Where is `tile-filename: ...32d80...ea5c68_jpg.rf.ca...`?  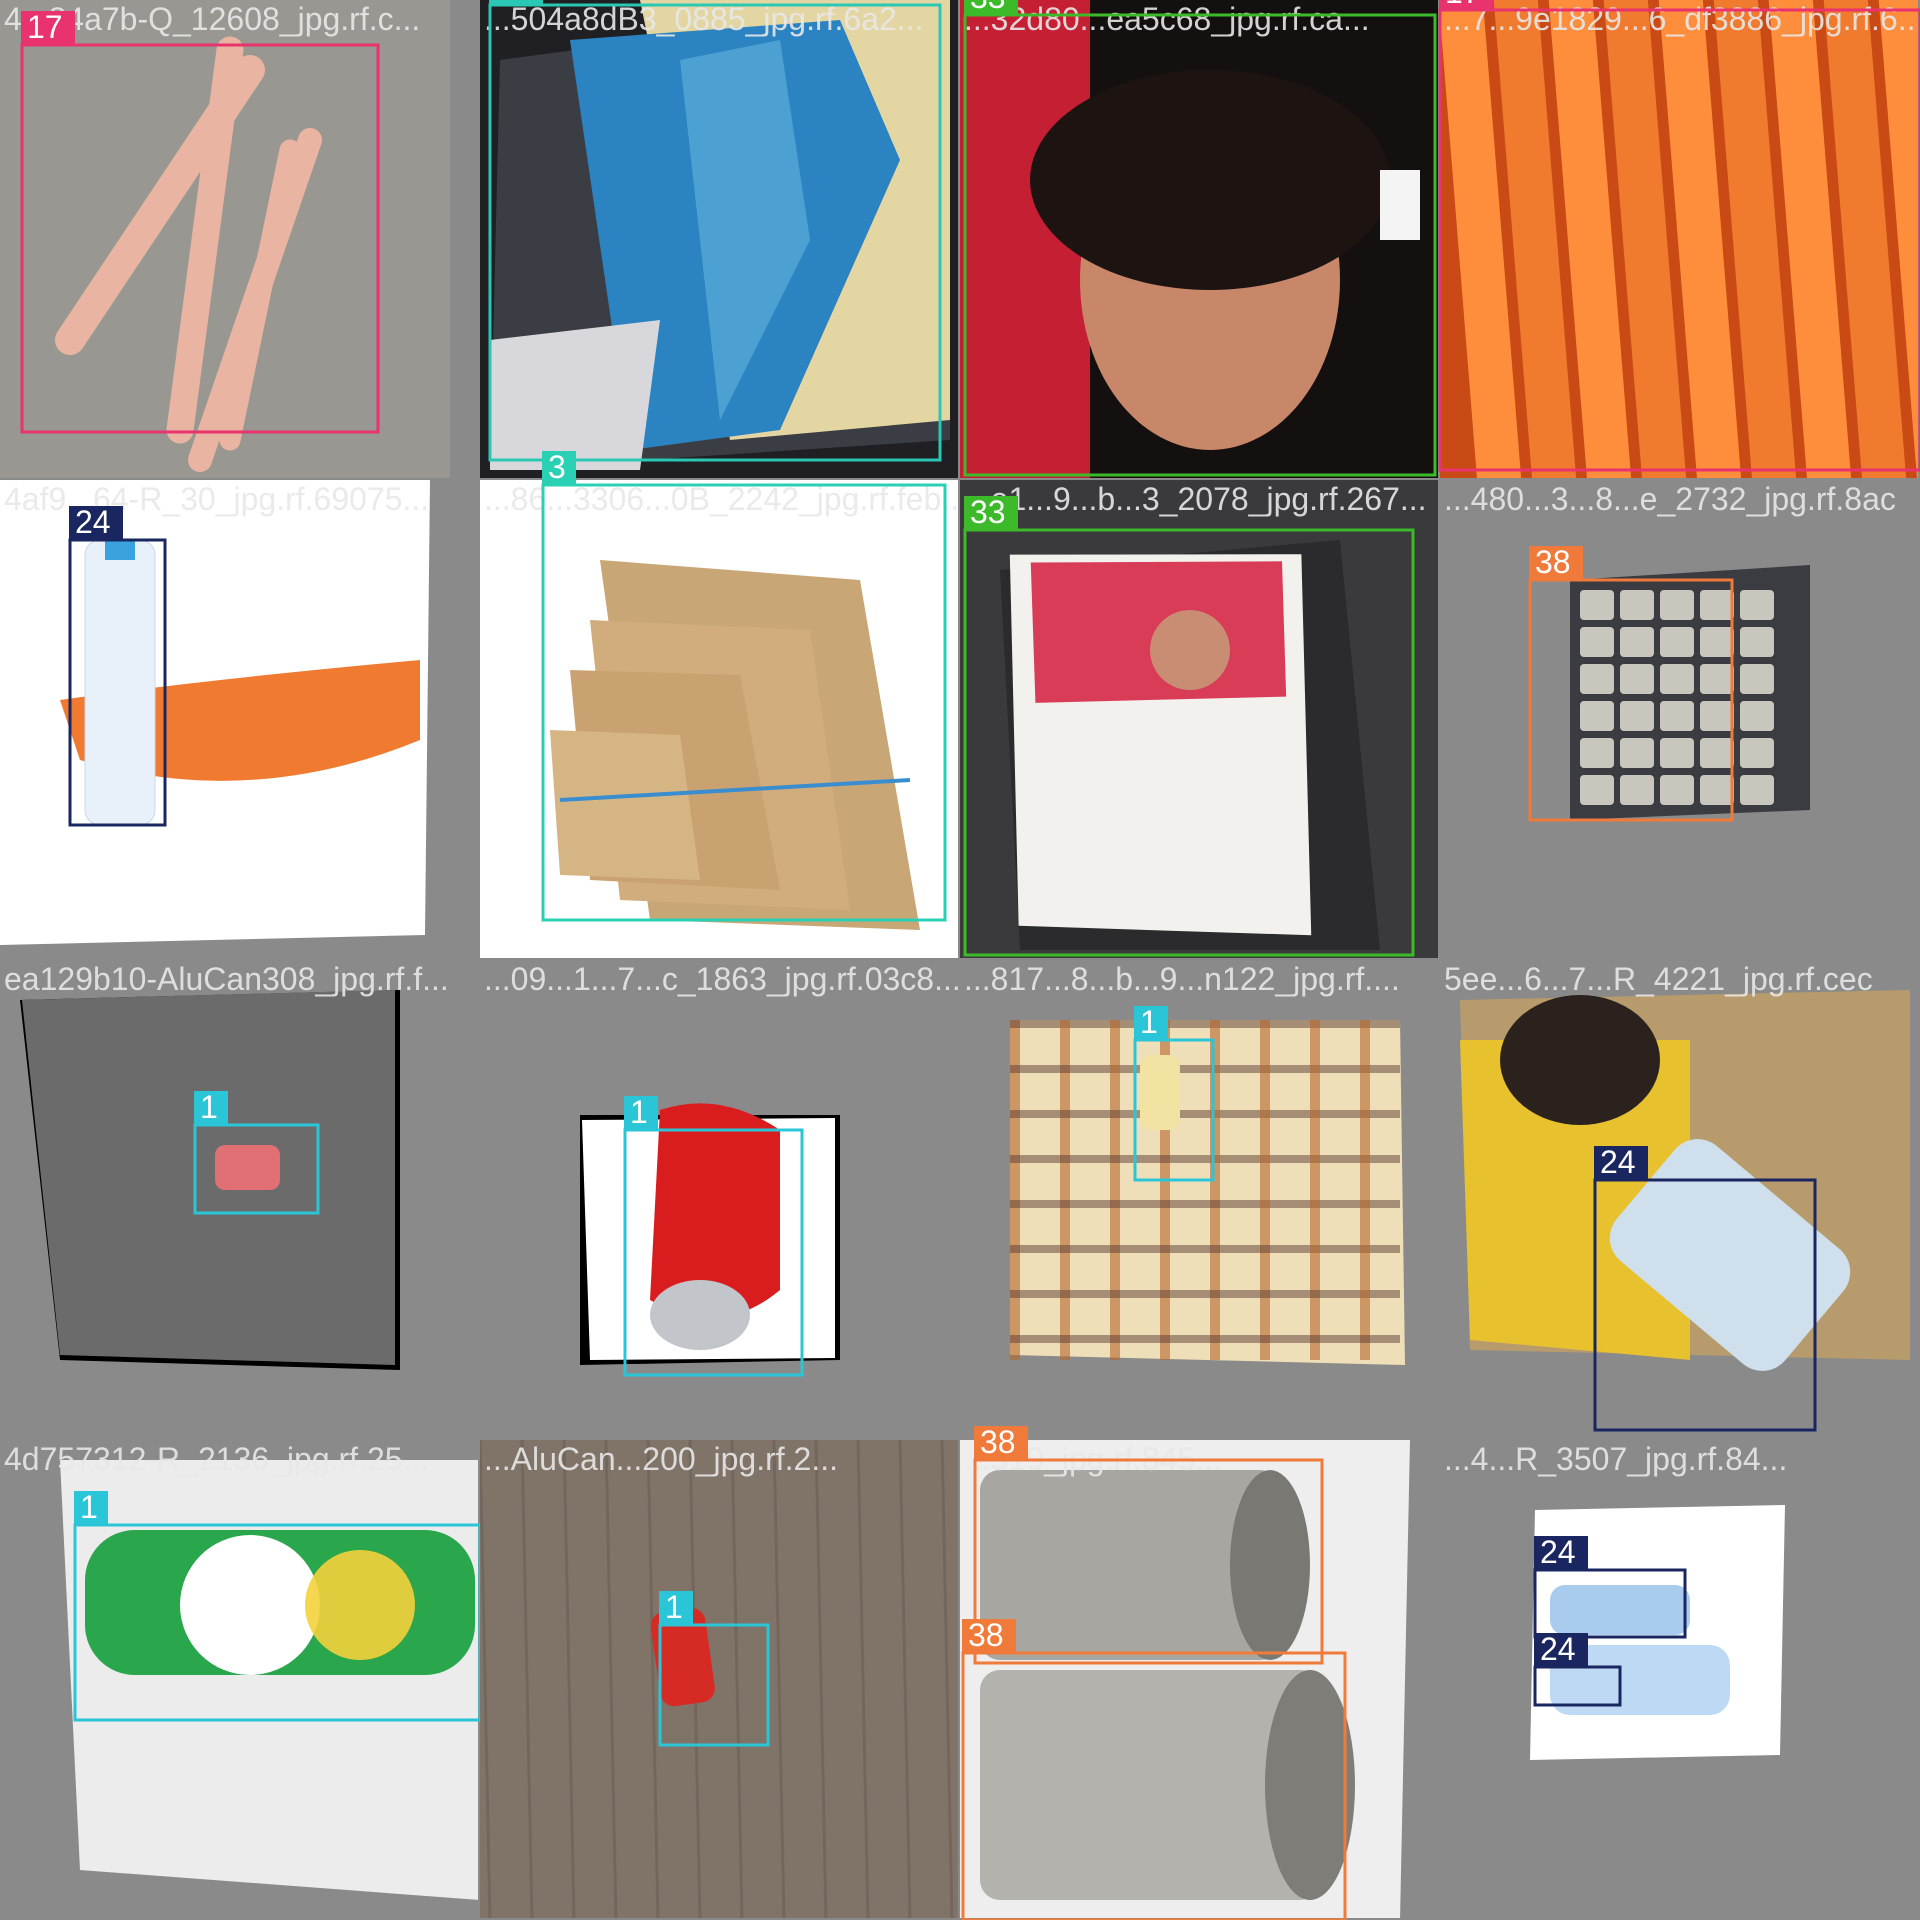
tile-filename: ...32d80...ea5c68_jpg.rf.ca... is located at coordinates (1167, 19).